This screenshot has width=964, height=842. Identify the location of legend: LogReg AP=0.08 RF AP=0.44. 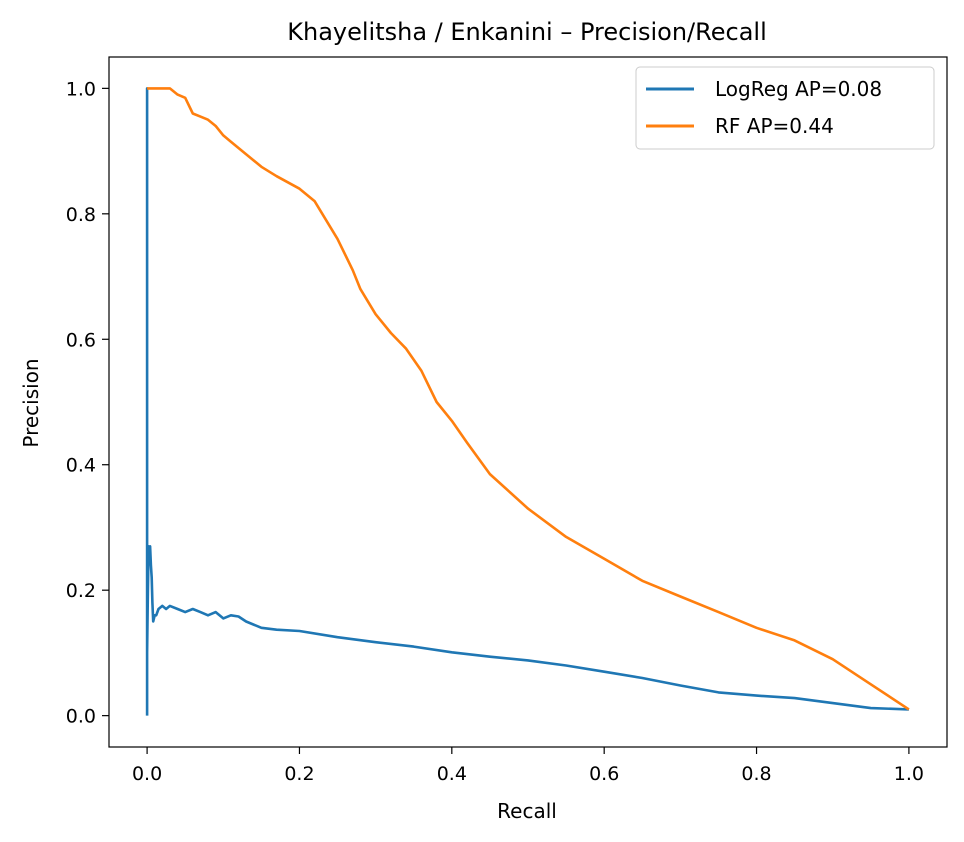
(785, 108).